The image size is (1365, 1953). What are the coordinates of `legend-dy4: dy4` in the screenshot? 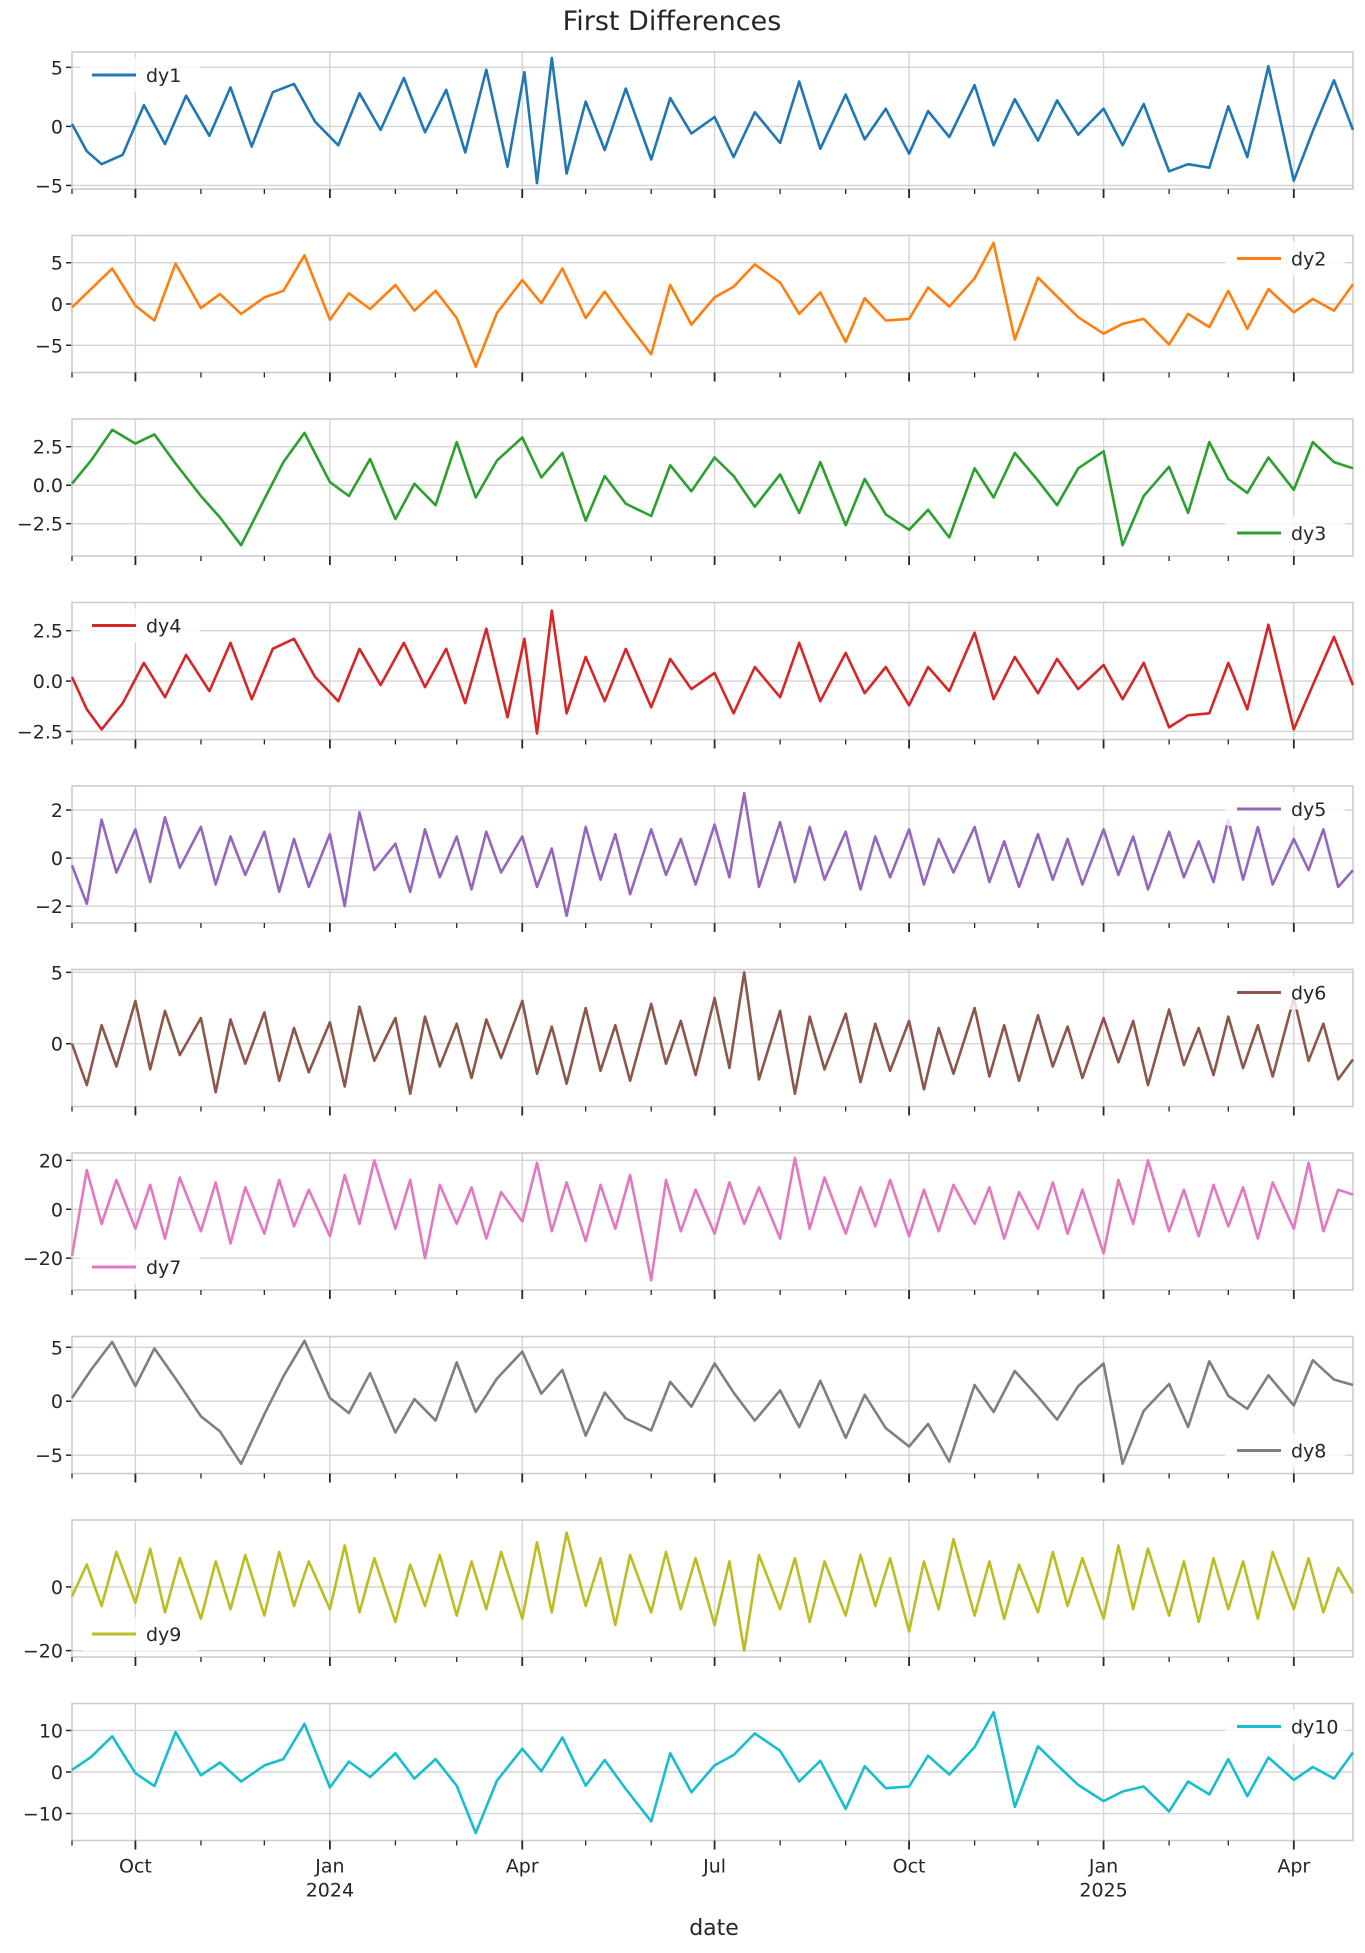 It's located at (140, 625).